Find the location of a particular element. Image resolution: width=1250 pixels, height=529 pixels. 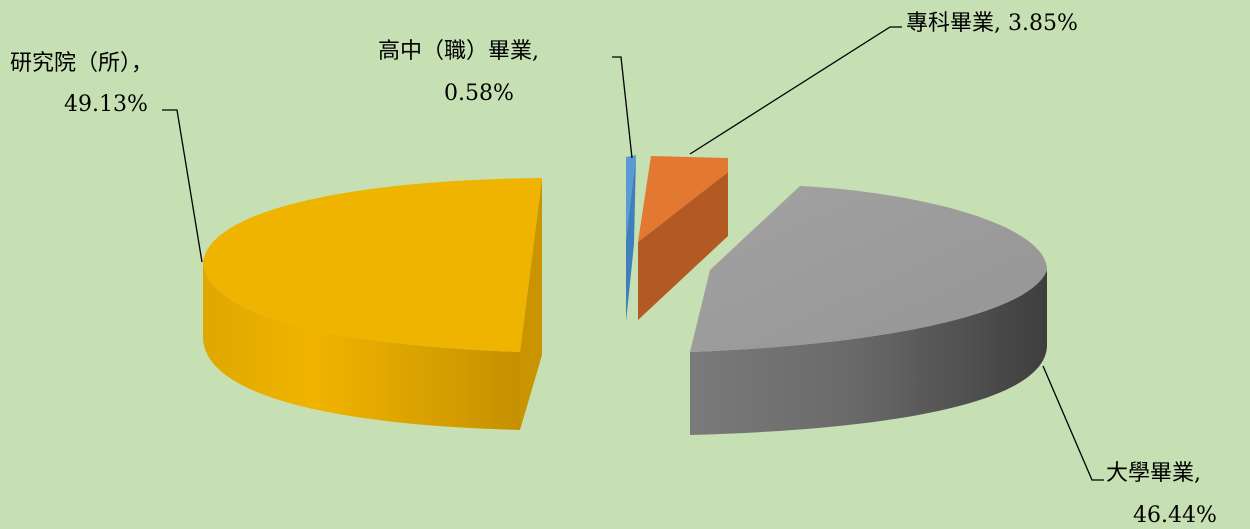

leader-line-junior-college is located at coordinates (795, 90).